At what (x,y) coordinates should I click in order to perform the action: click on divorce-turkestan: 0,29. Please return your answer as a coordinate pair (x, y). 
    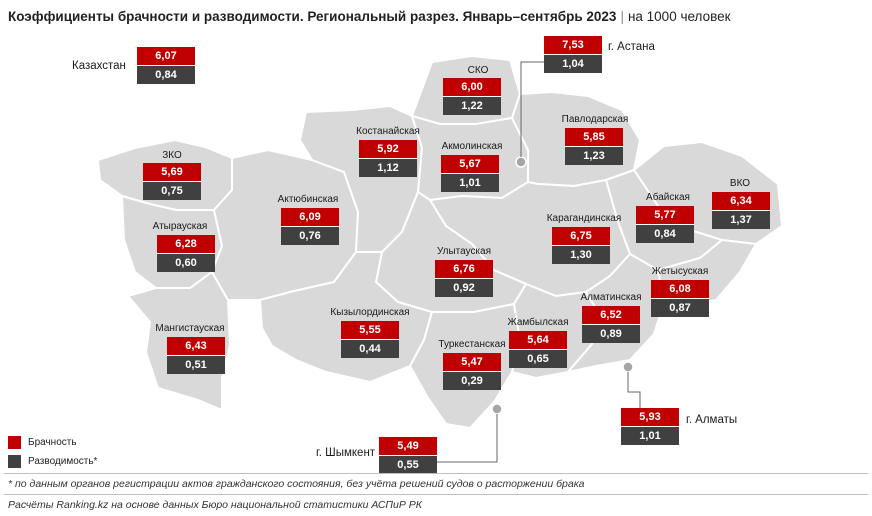
    Looking at the image, I should click on (472, 381).